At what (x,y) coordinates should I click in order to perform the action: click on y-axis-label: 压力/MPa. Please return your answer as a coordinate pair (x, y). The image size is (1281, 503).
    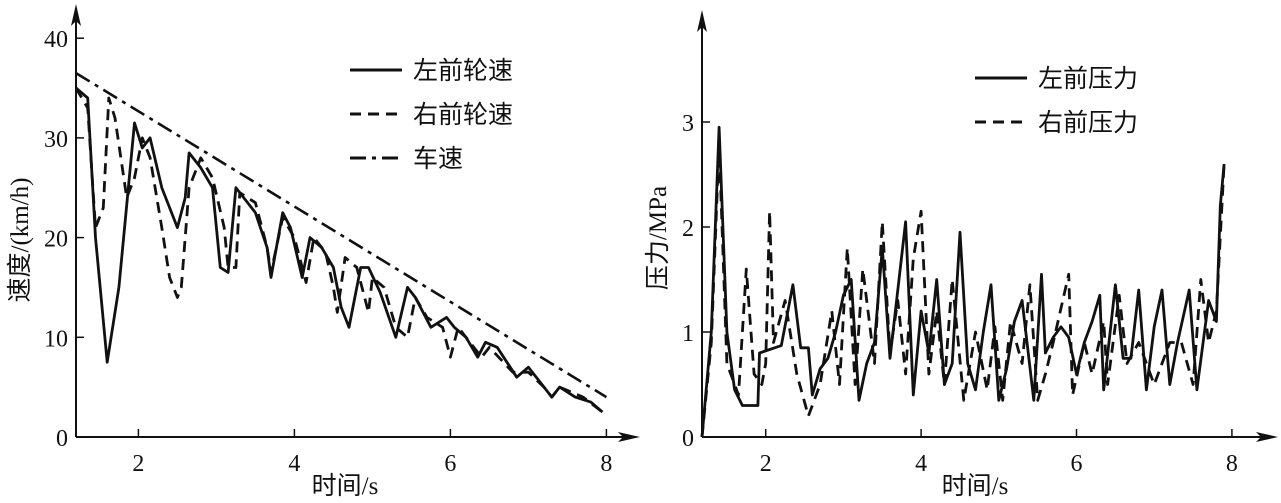
    Looking at the image, I should click on (658, 238).